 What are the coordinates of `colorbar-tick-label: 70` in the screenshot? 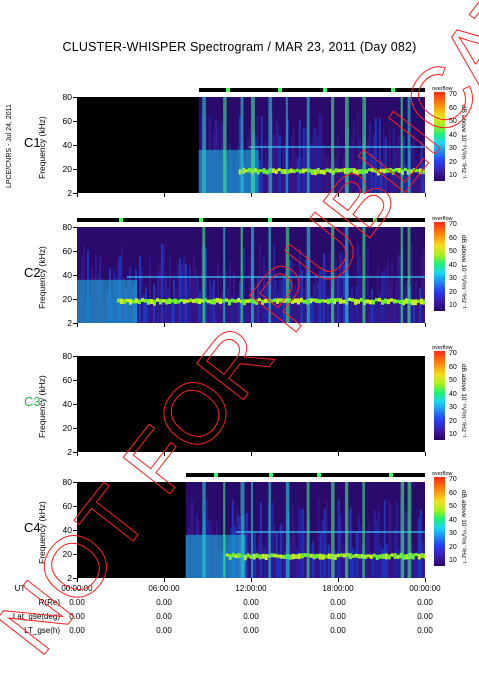 It's located at (453, 479).